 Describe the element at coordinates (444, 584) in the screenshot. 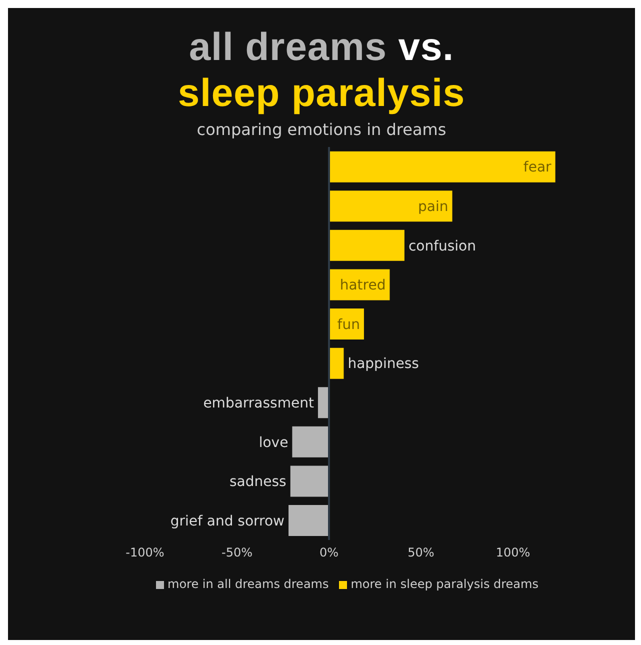

I see `legend-label: more in sleep paralysis dreams` at that location.